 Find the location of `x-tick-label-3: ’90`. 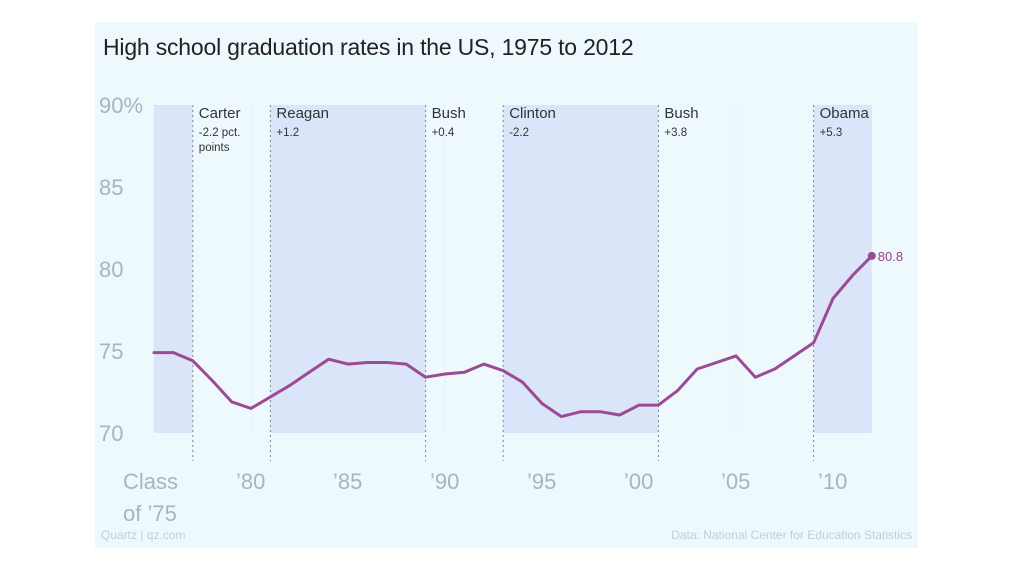

x-tick-label-3: ’90 is located at coordinates (444, 481).